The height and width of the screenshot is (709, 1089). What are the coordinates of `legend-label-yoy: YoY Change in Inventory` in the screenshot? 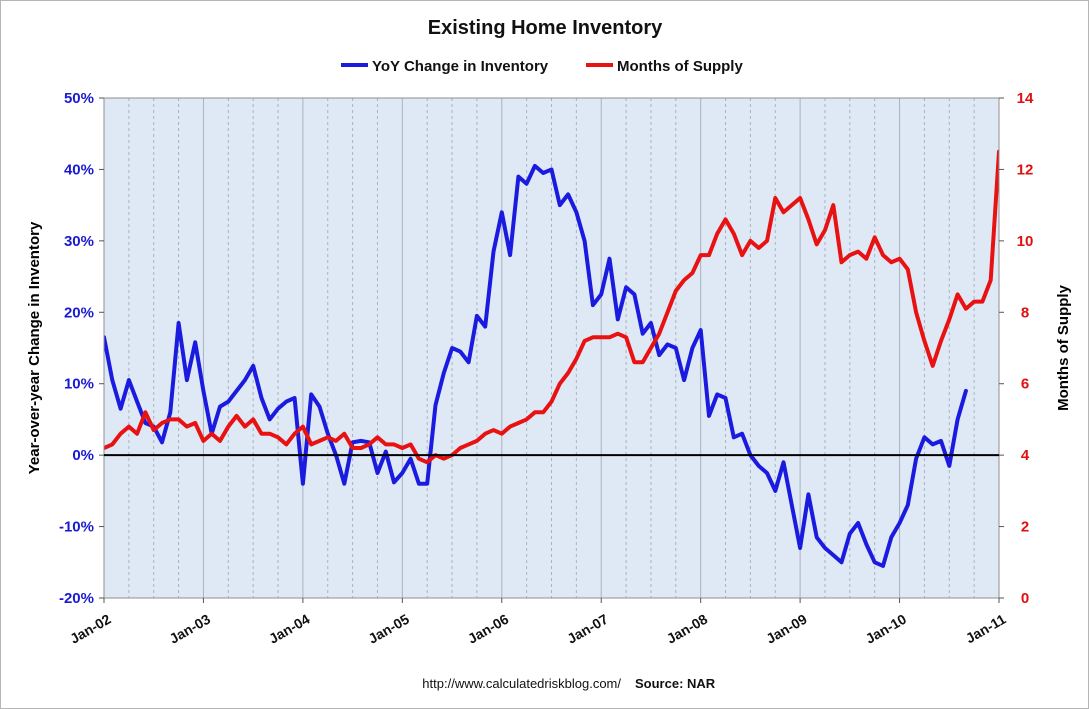 It's located at (460, 66).